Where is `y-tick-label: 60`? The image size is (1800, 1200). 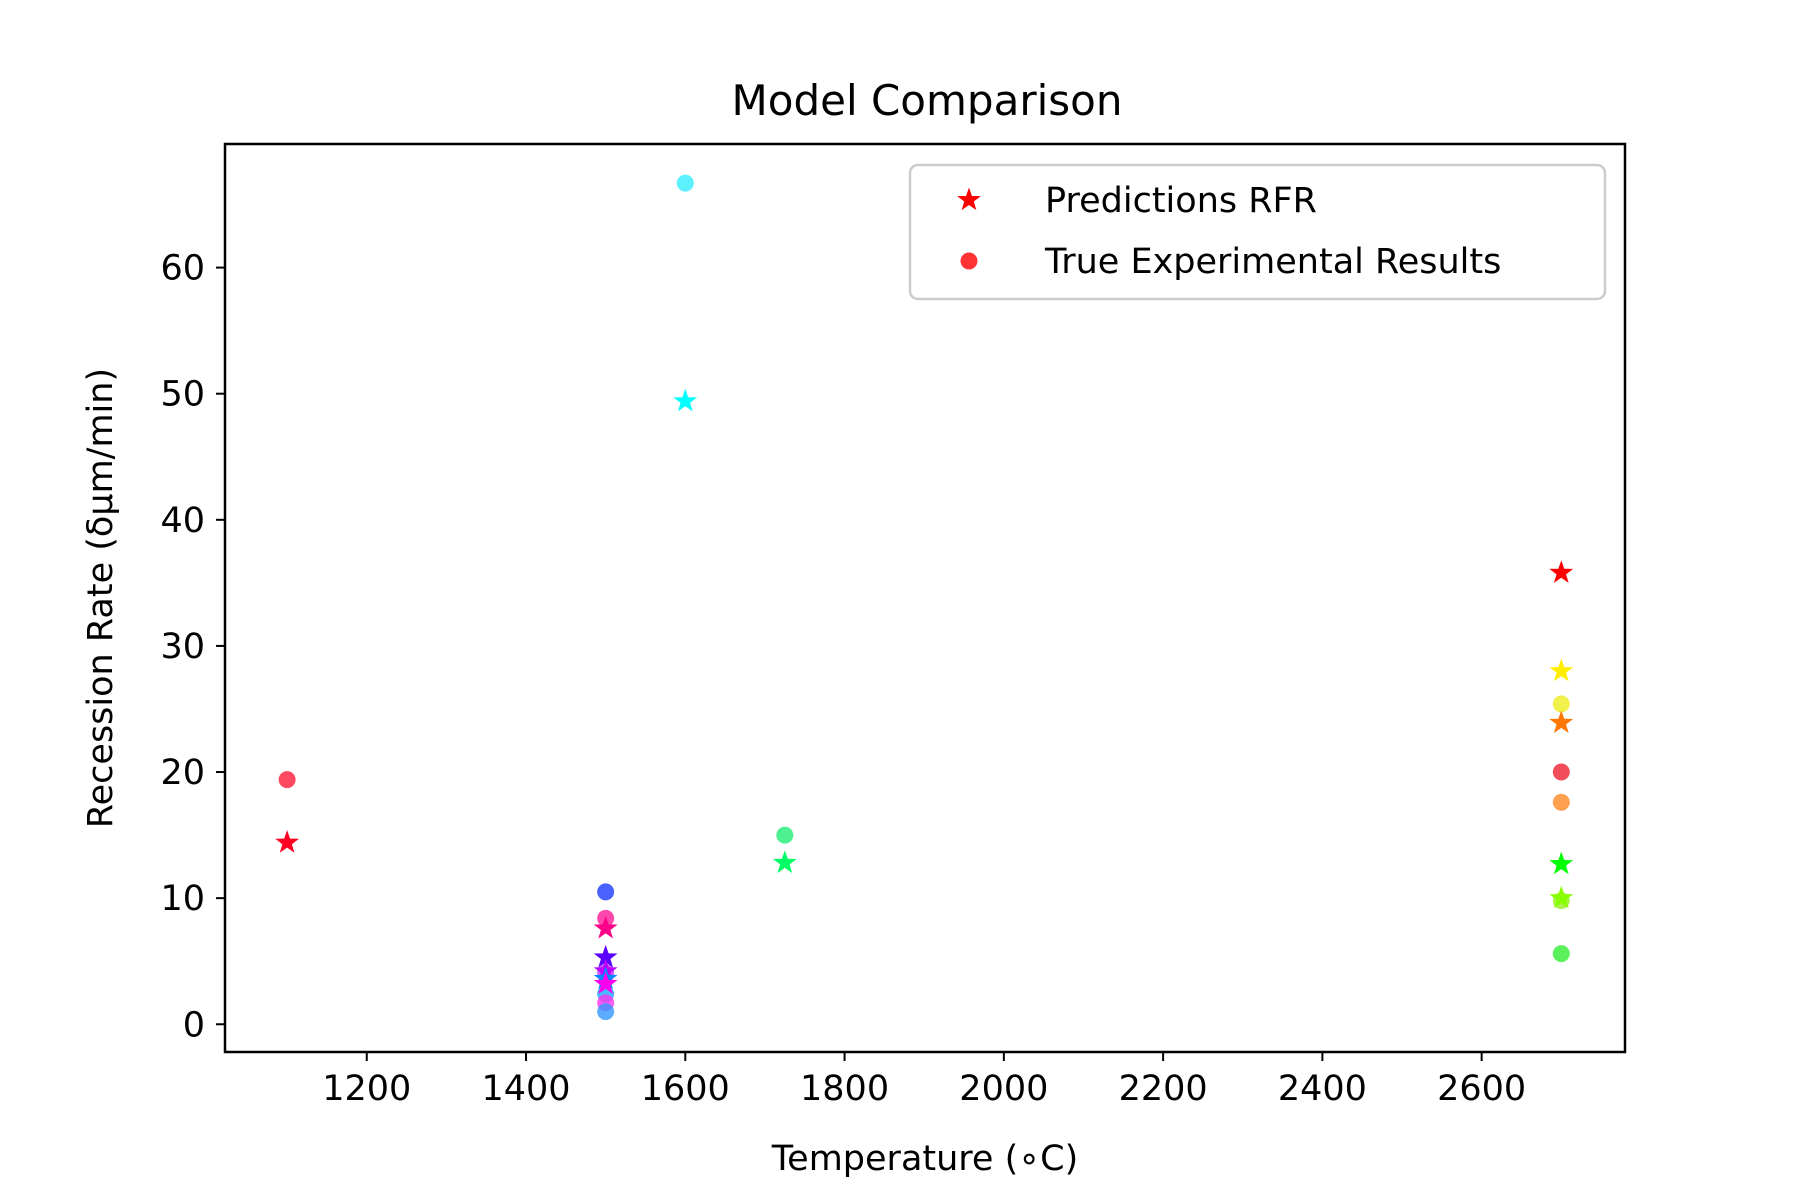 y-tick-label: 60 is located at coordinates (182, 269).